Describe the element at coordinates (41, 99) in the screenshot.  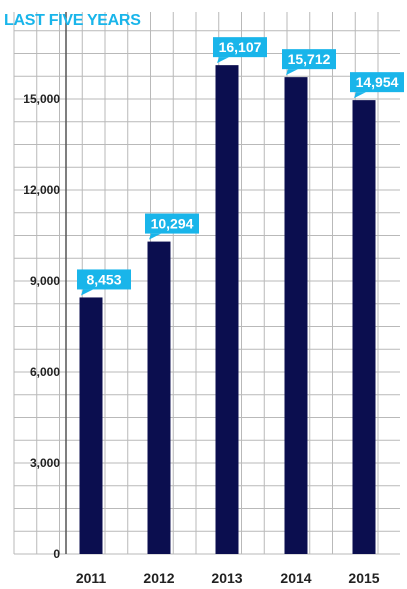
I see `y-tick-label: 15,000` at that location.